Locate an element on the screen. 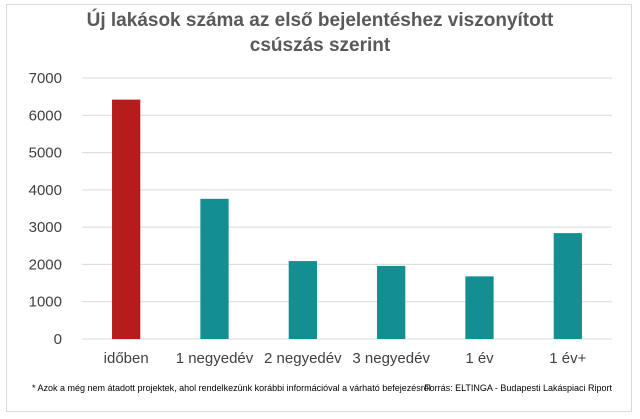 Image resolution: width=640 pixels, height=419 pixels. y-tick-label: 7000 is located at coordinates (45, 78).